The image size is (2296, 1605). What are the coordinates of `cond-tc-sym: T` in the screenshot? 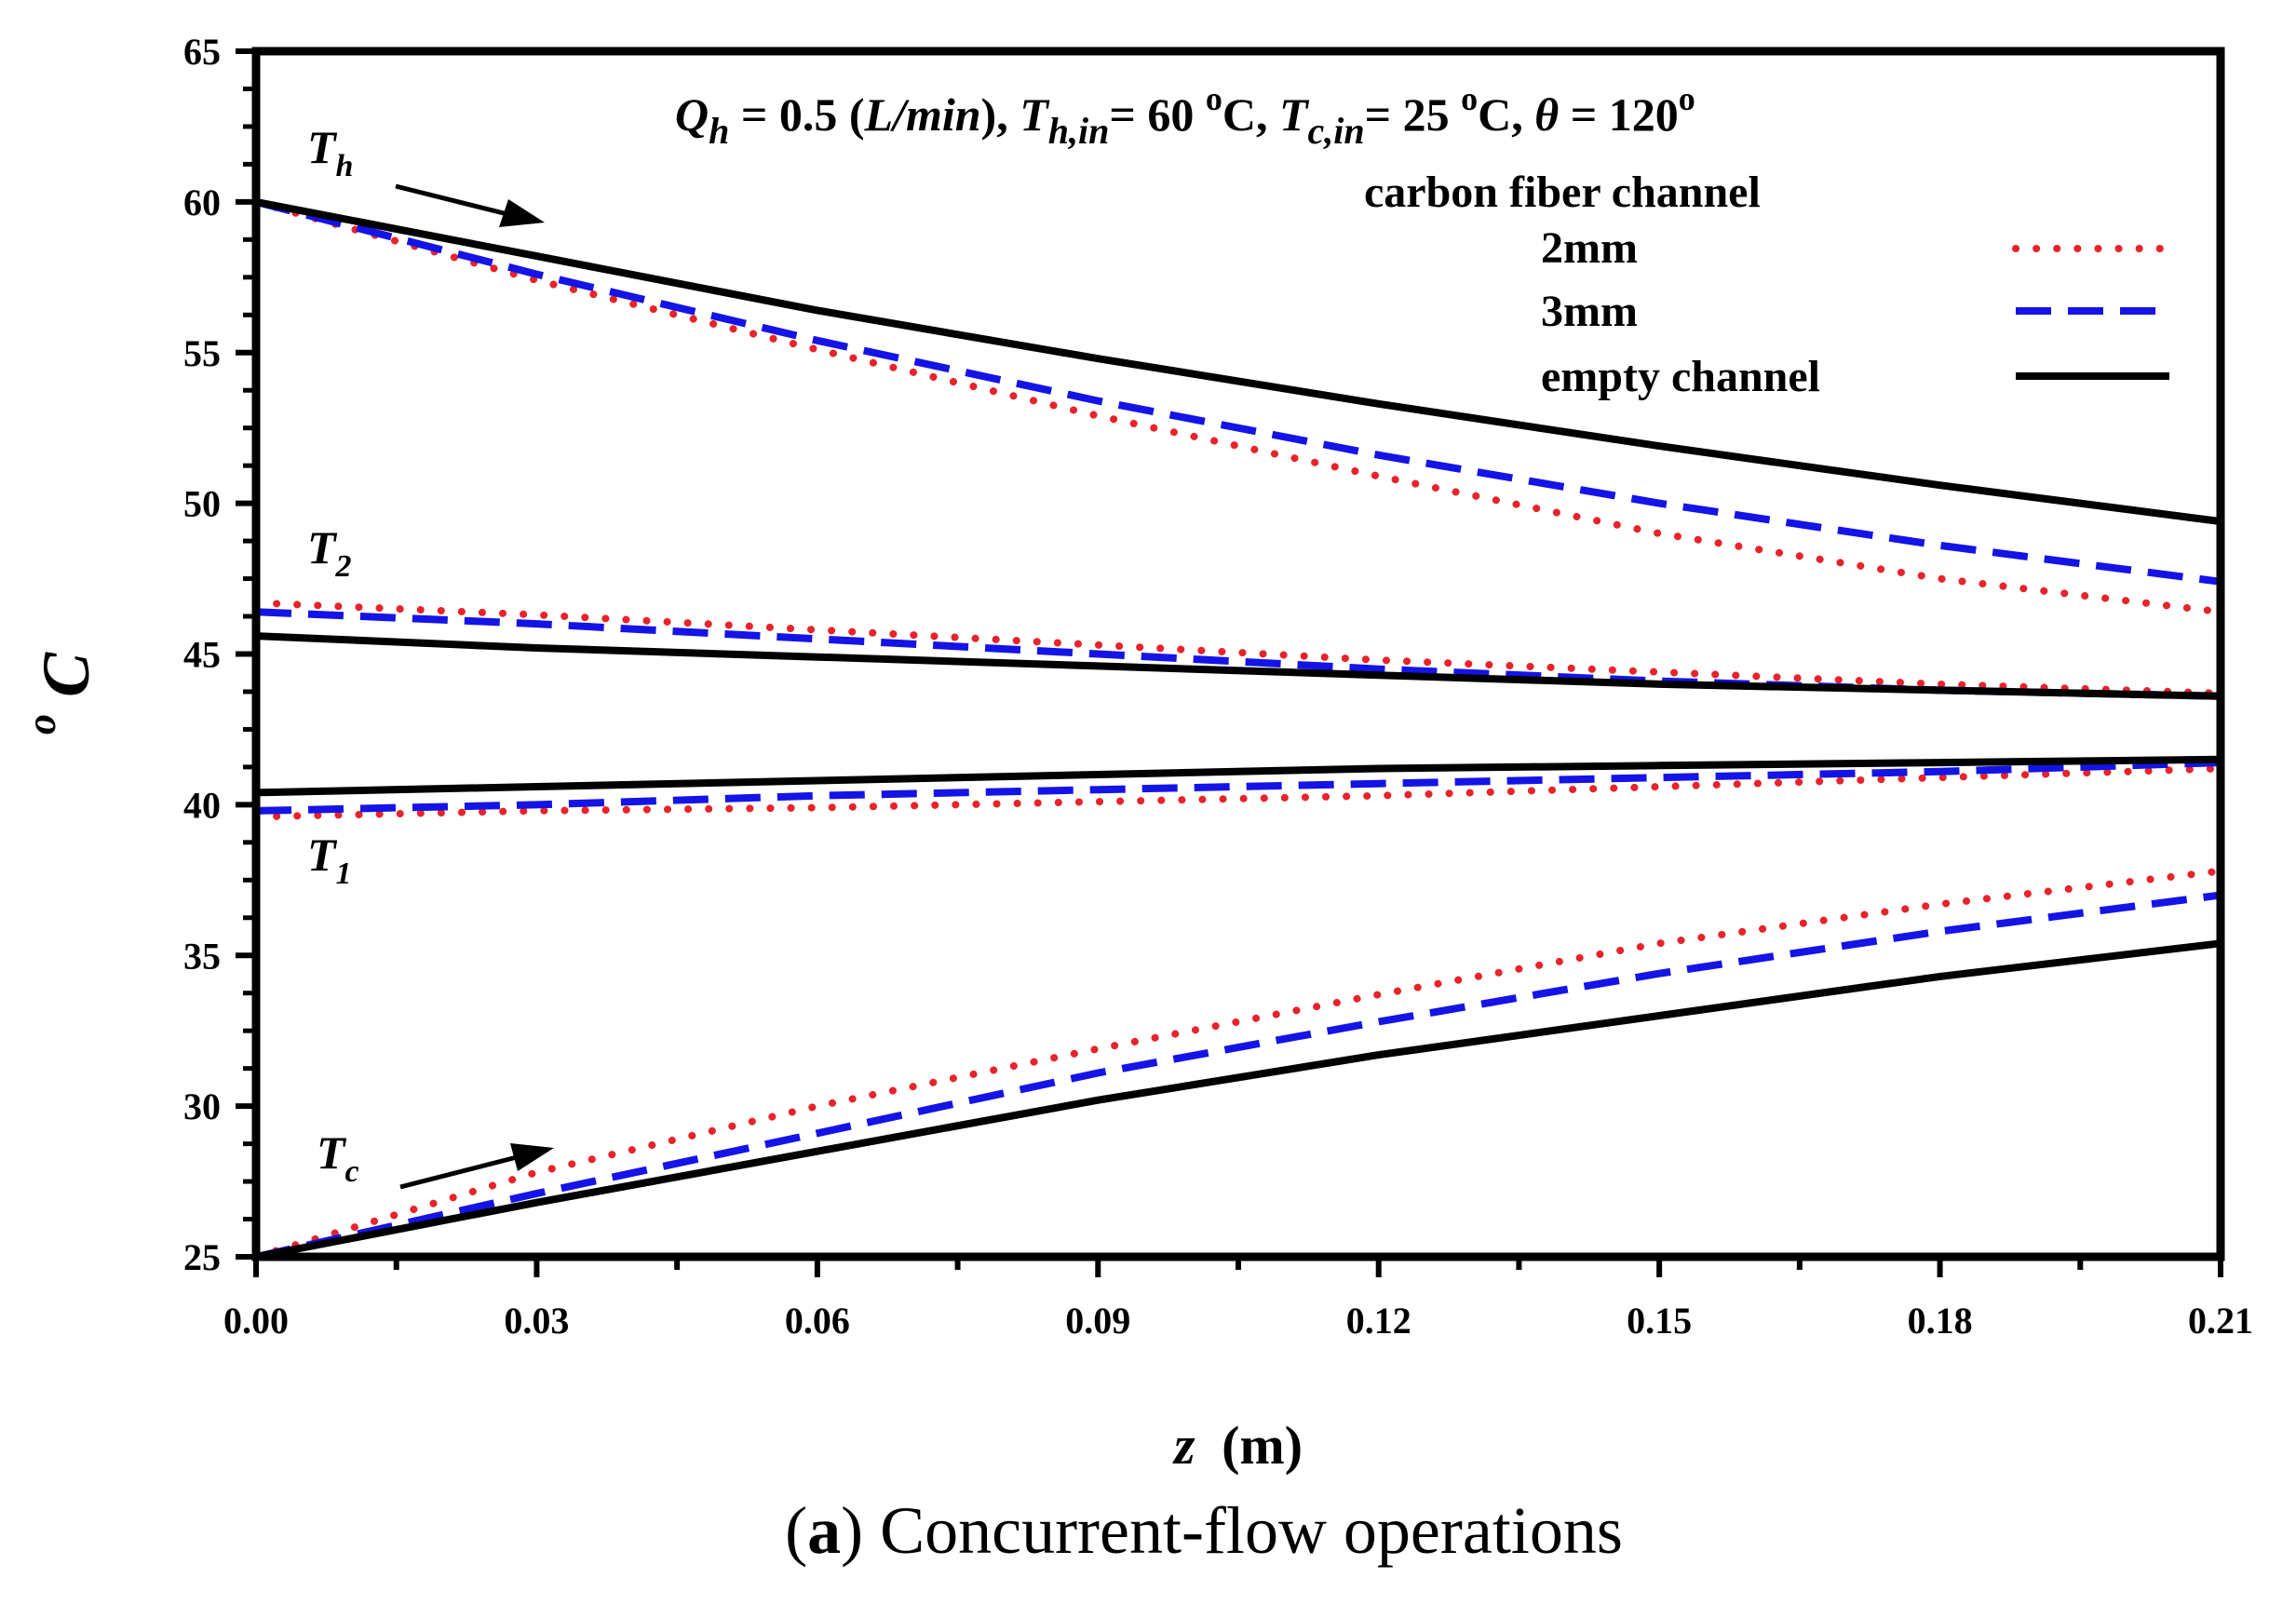 It's located at (1294, 114).